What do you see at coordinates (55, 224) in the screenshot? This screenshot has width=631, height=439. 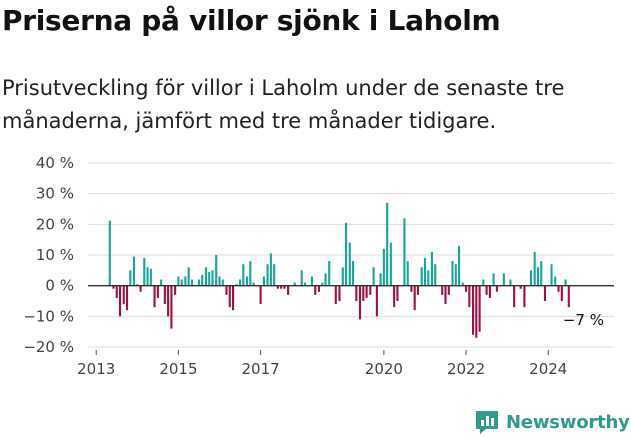 I see `y-tick-label: 20 %` at bounding box center [55, 224].